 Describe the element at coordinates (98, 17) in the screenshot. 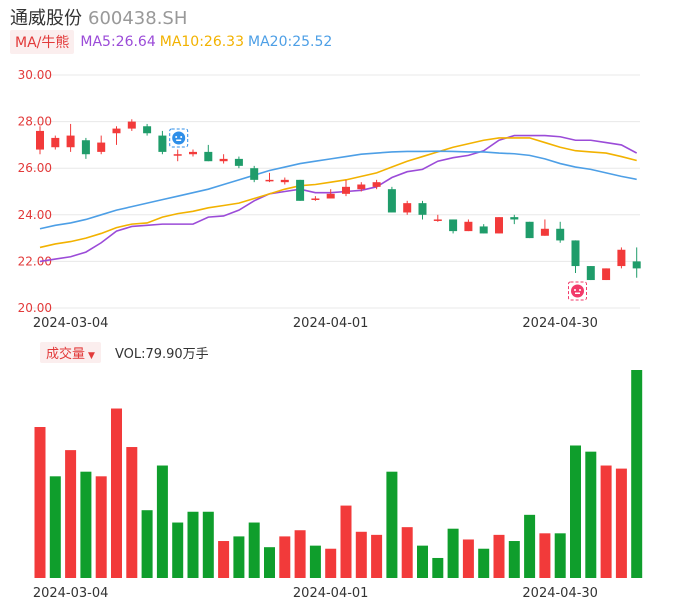

I see `stock-title: 通威股份 600438.SH` at that location.